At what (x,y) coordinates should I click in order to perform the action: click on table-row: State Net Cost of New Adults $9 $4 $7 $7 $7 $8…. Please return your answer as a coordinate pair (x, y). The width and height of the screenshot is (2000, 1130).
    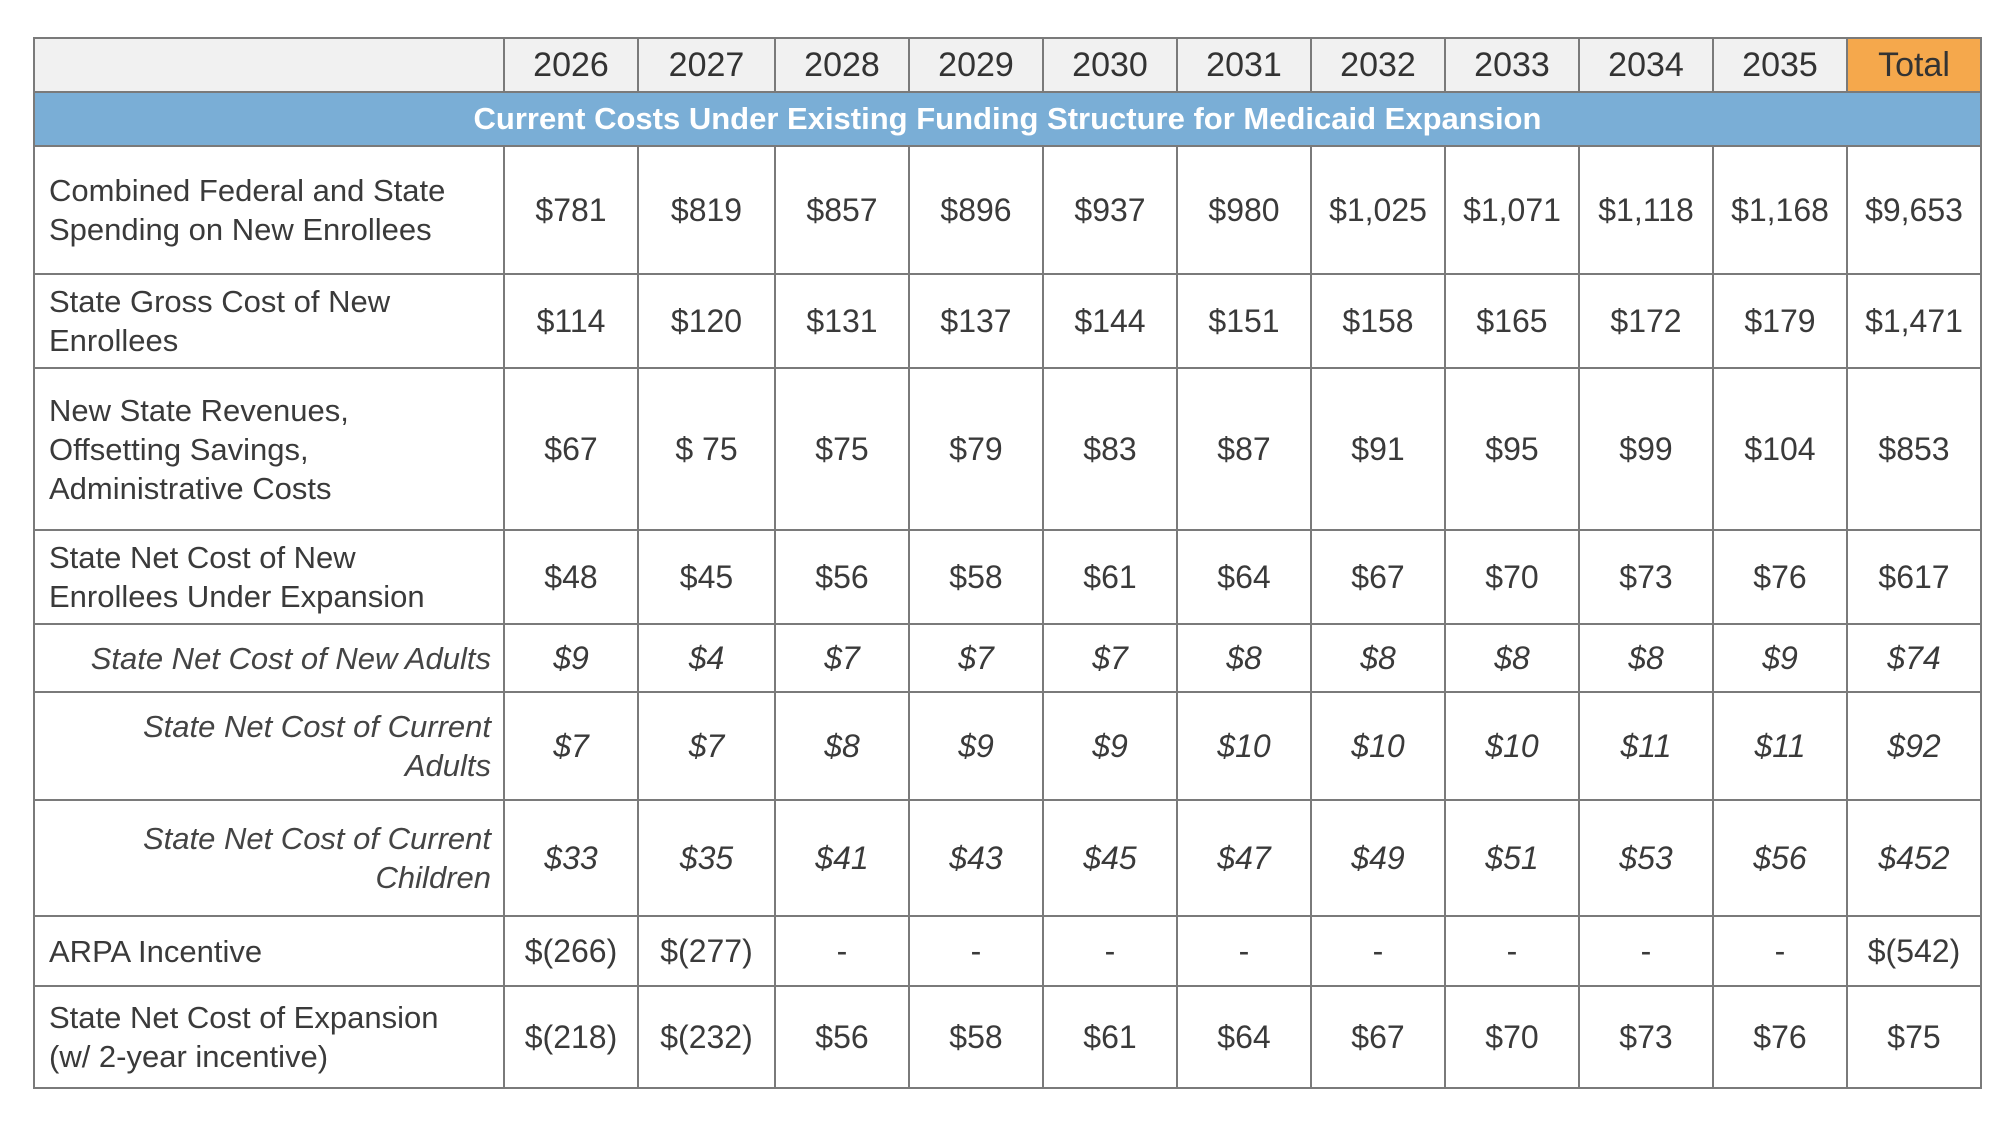
    Looking at the image, I should click on (1007, 658).